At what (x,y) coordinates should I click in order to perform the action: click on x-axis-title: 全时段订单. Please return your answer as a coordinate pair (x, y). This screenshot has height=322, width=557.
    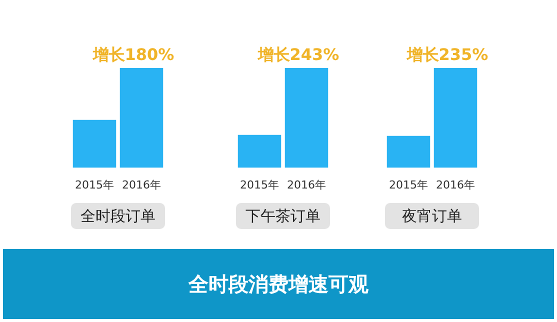
    Looking at the image, I should click on (118, 216).